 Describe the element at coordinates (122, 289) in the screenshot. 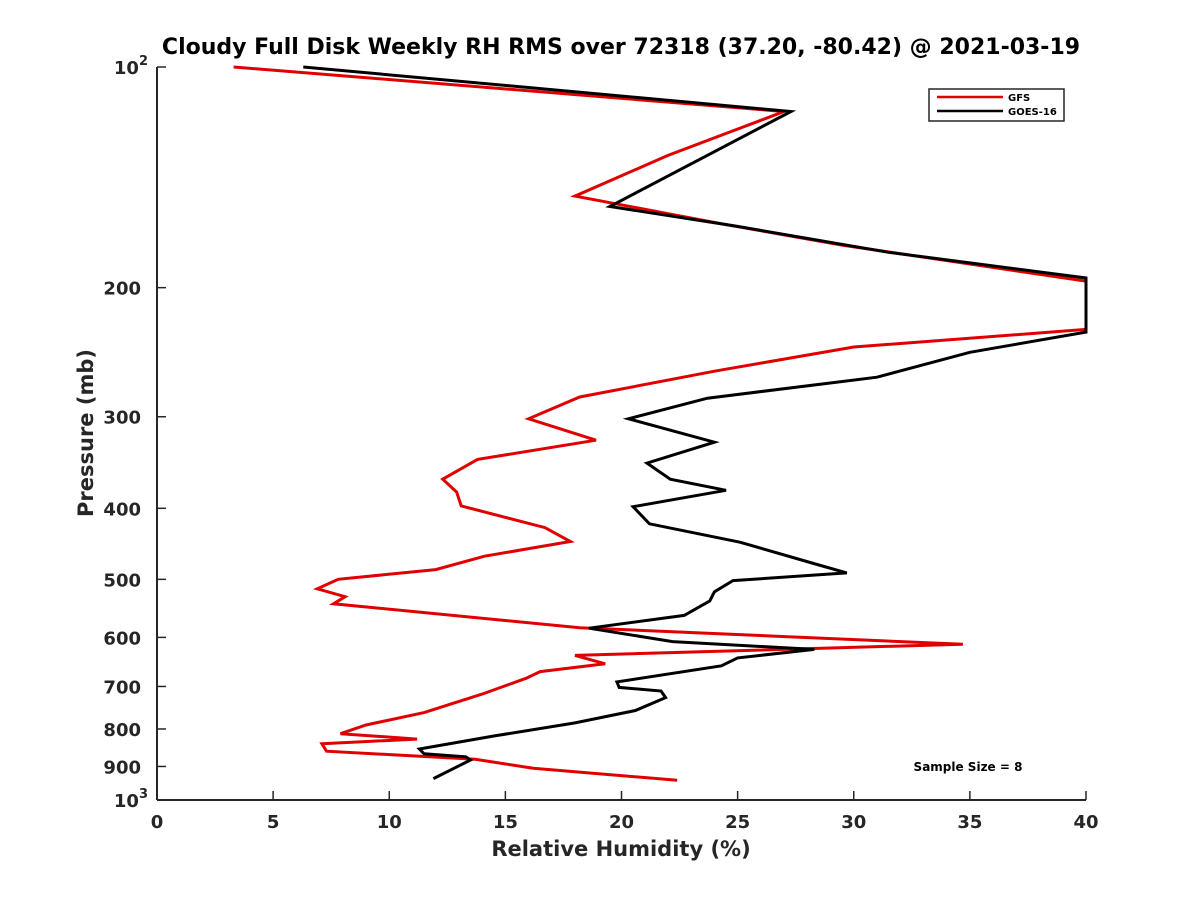

I see `y-tick-label: 200` at that location.